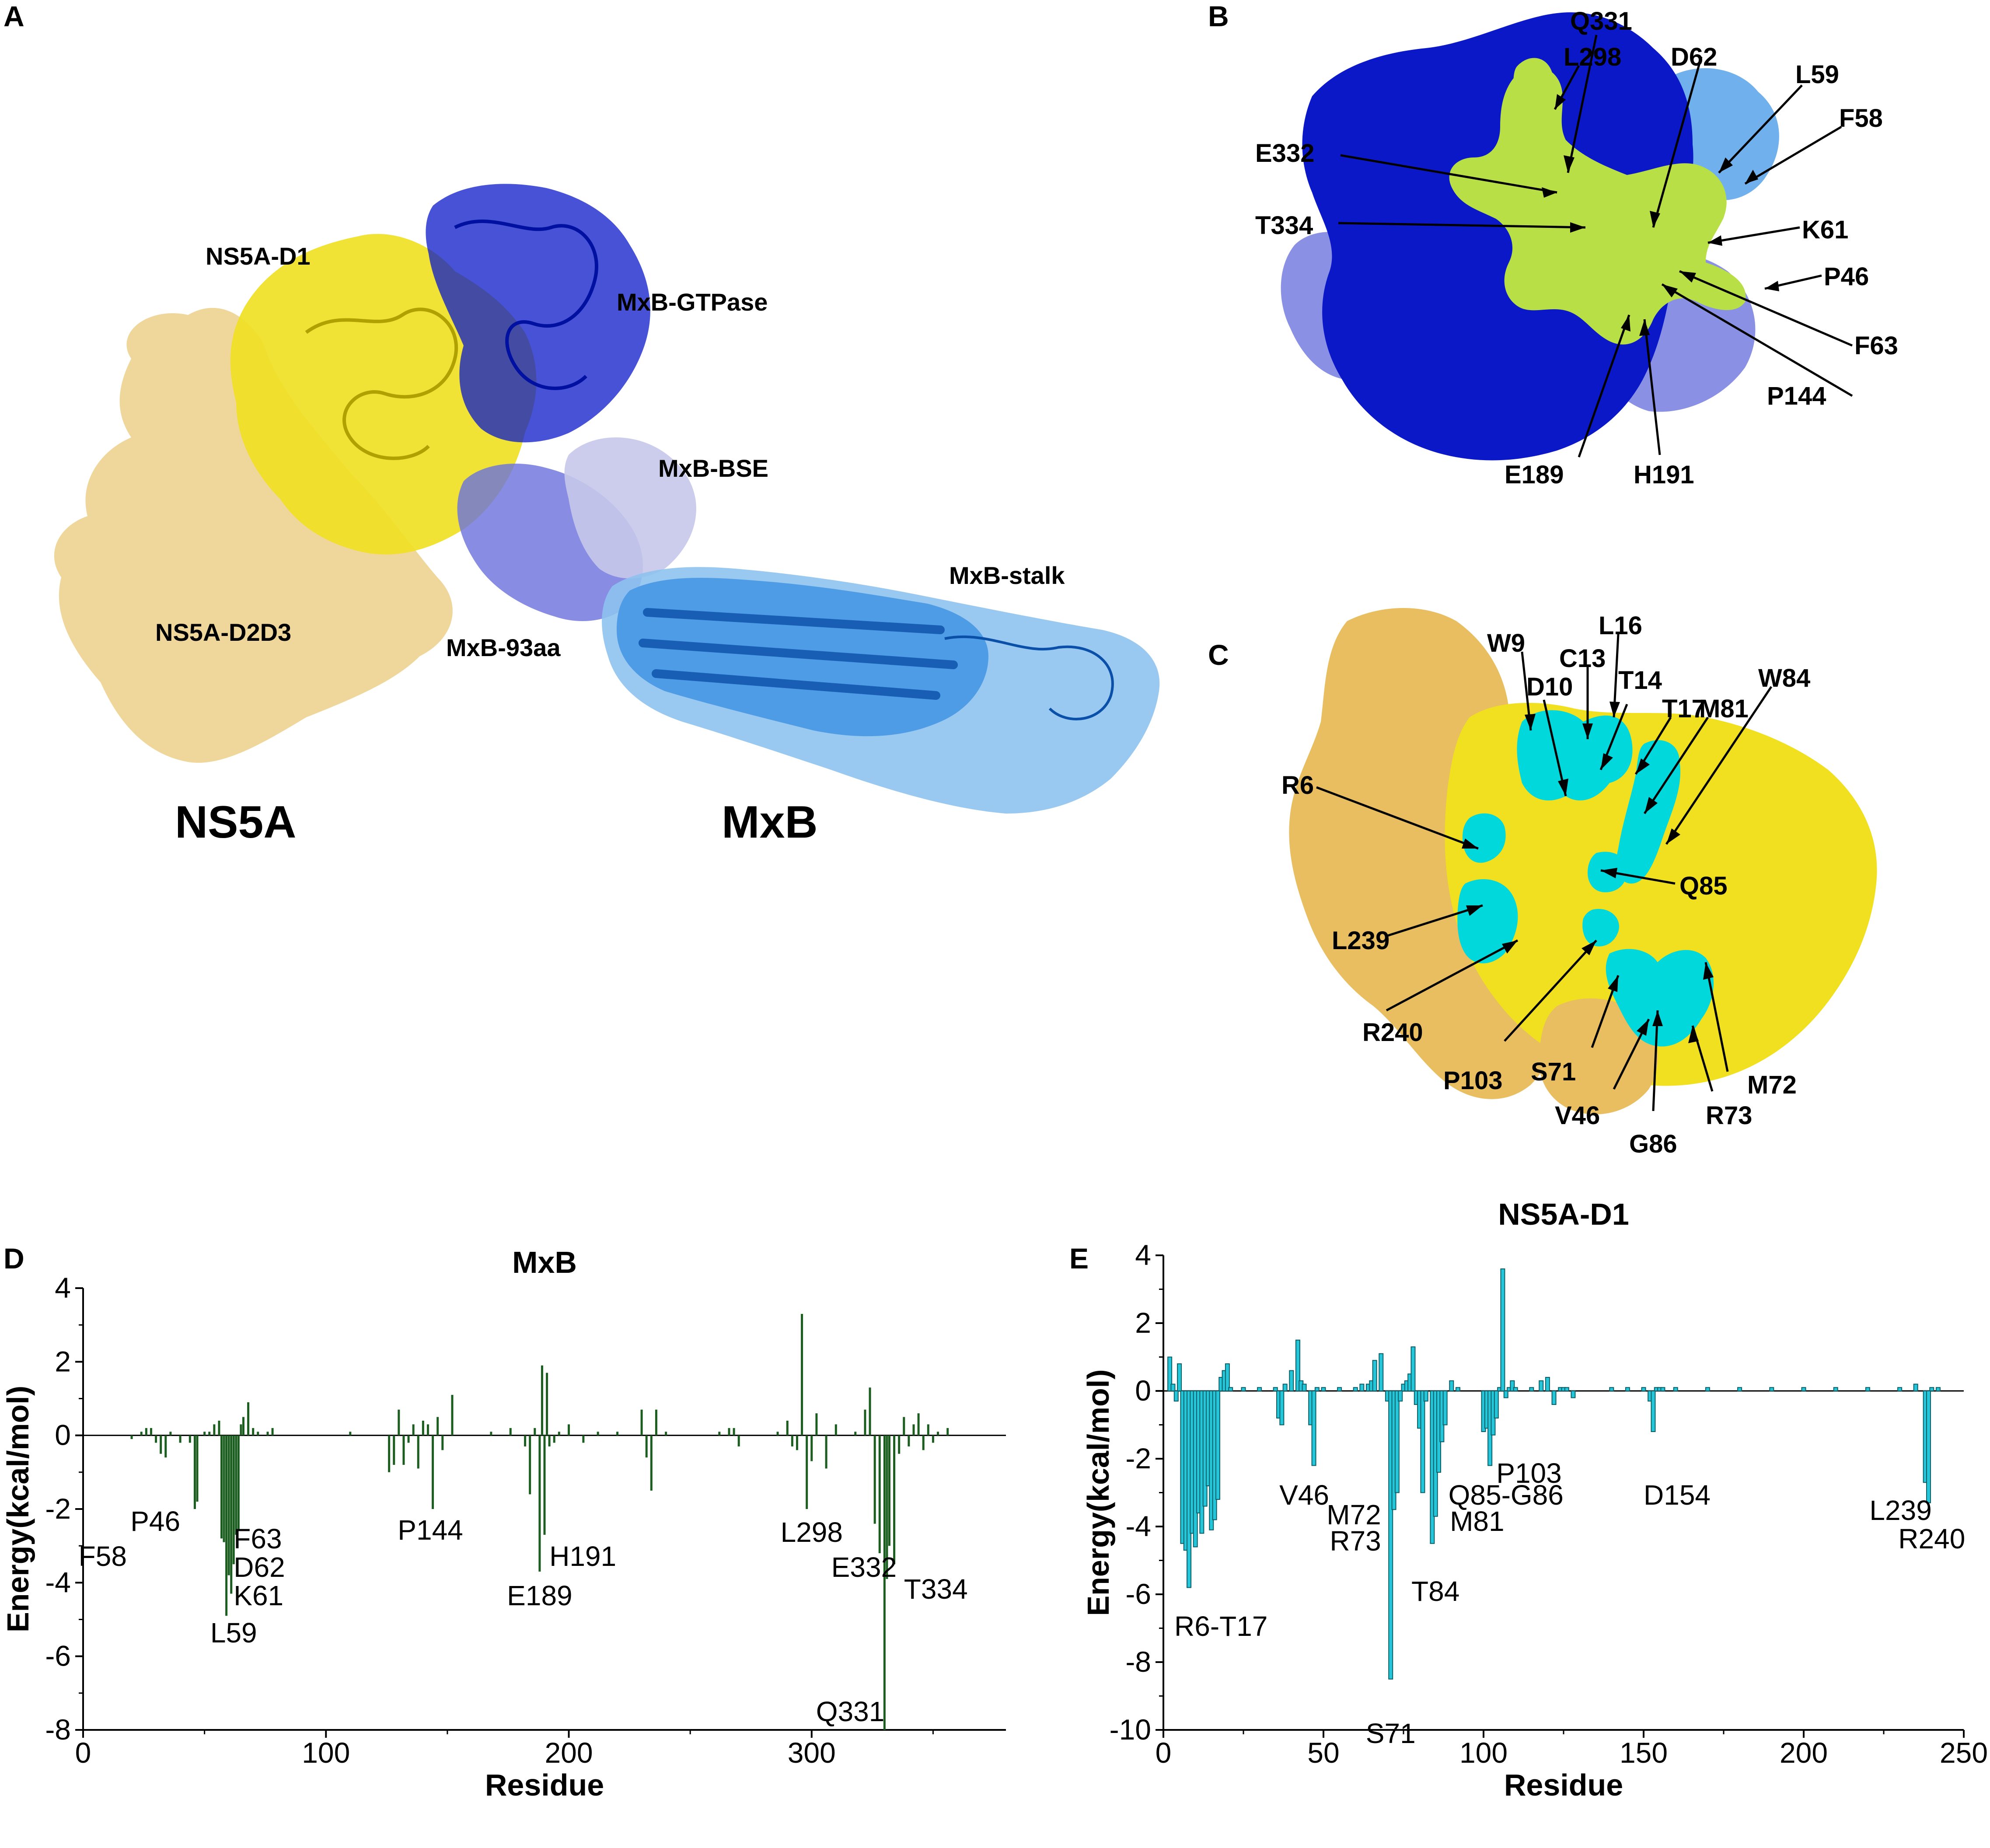 The width and height of the screenshot is (1990, 1848). Describe the element at coordinates (1804, 1752) in the screenshot. I see `x-tick-label: 200` at that location.